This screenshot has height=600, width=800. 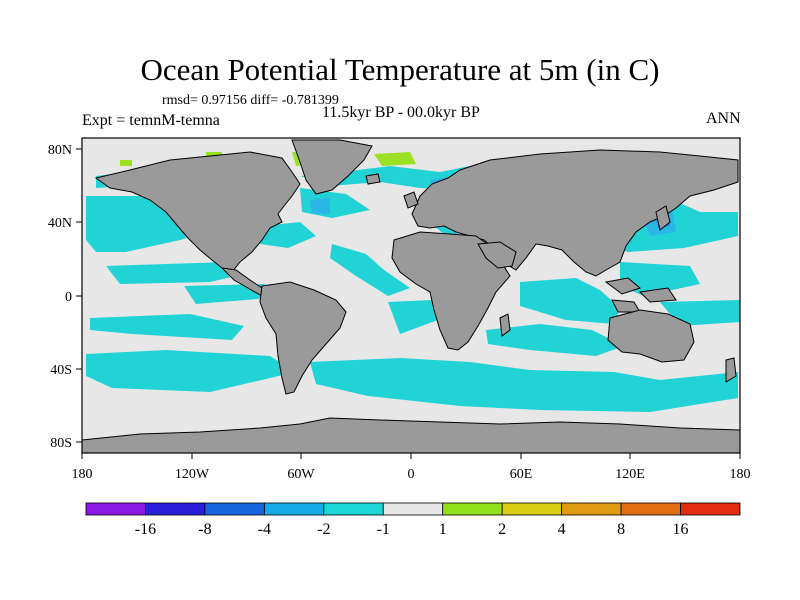 I want to click on equatorial-pacific-cool-region, so click(x=227, y=294).